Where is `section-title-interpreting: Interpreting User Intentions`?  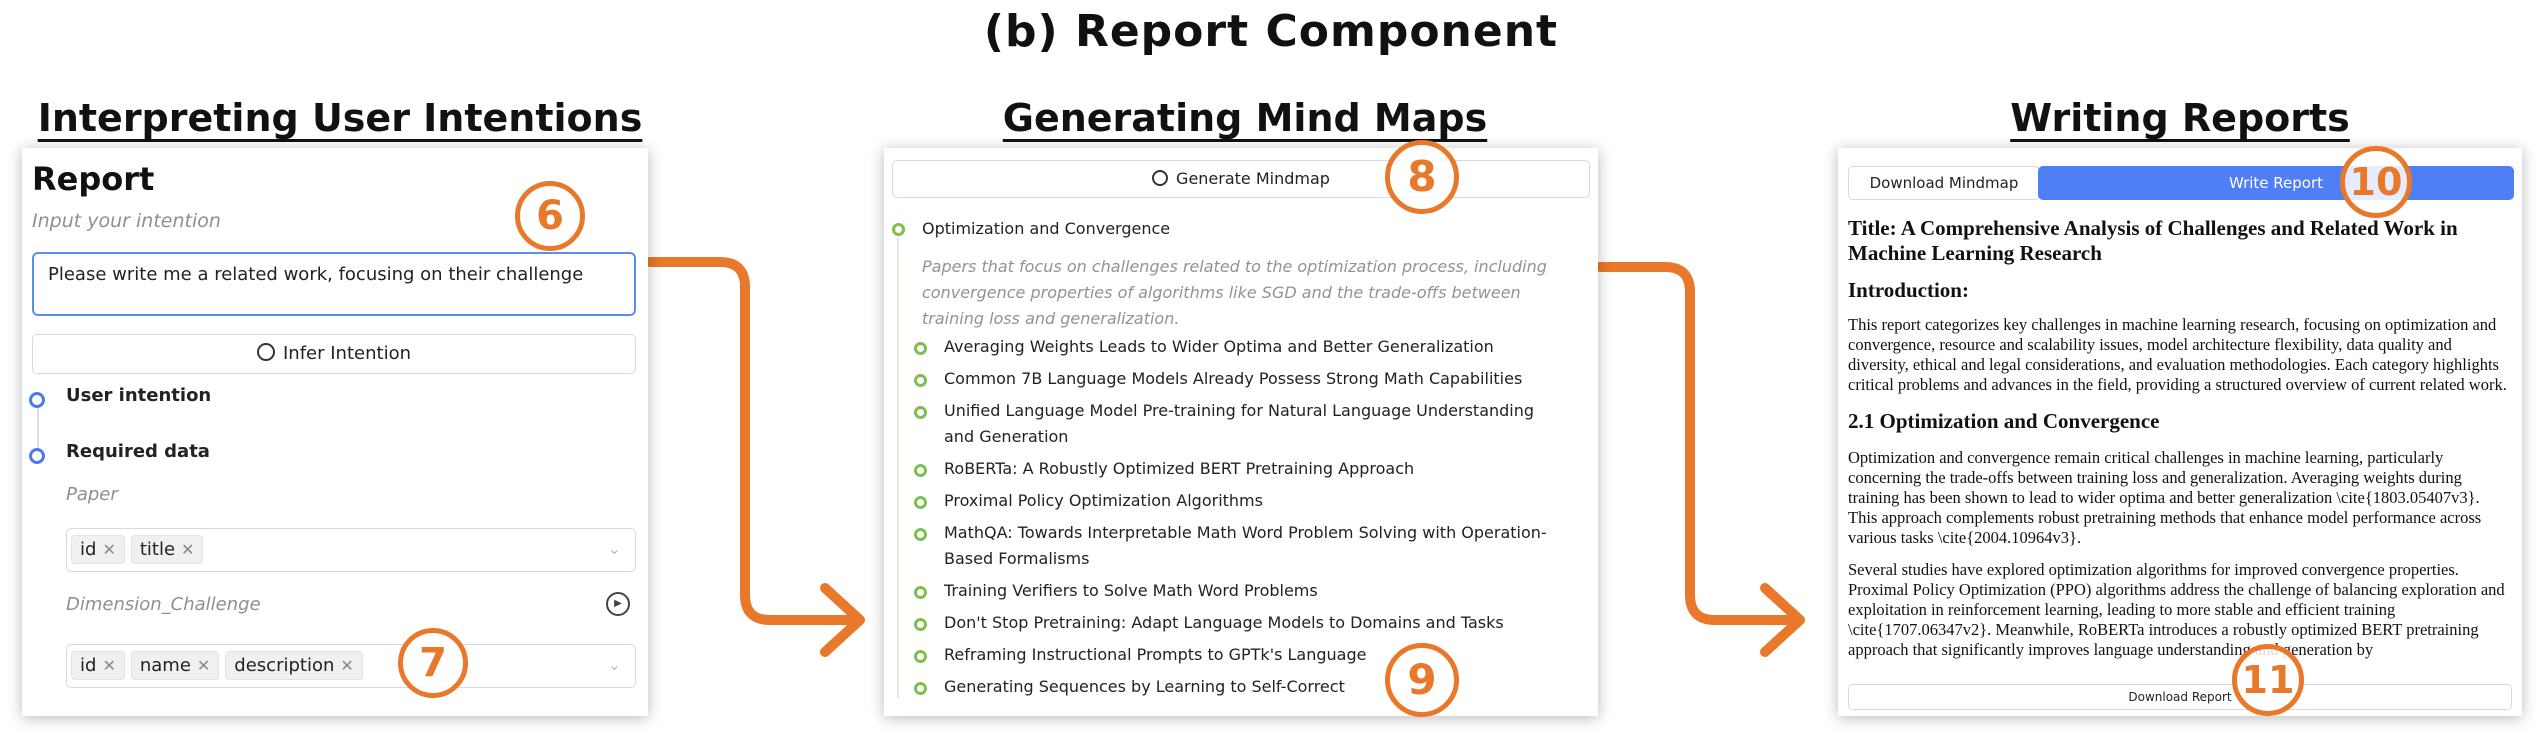 section-title-interpreting: Interpreting User Intentions is located at coordinates (340, 118).